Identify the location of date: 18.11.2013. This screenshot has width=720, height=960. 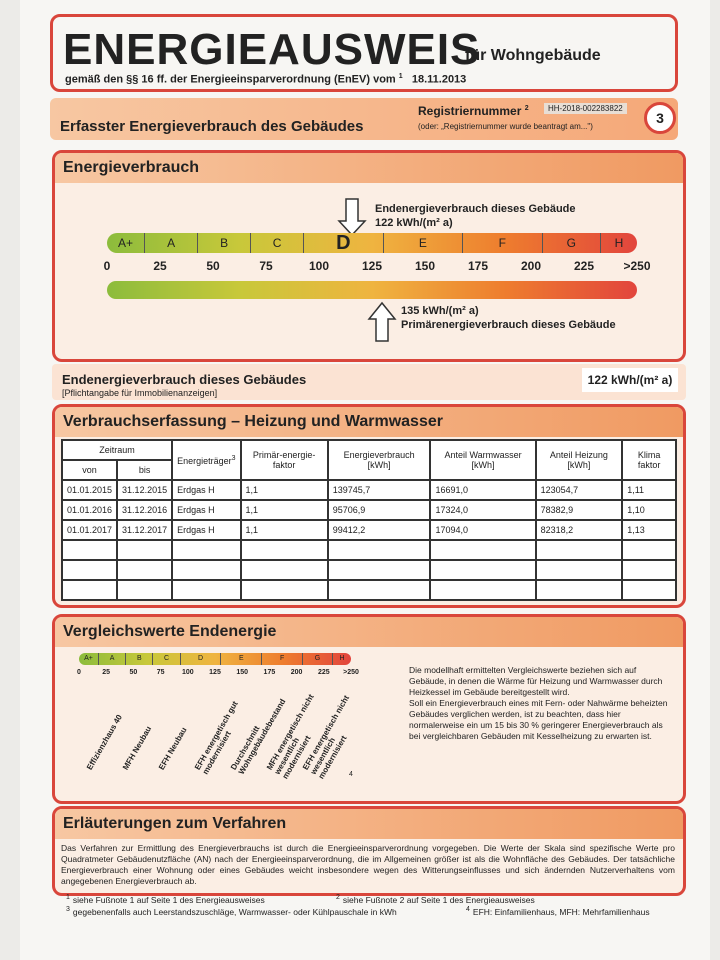
(439, 79).